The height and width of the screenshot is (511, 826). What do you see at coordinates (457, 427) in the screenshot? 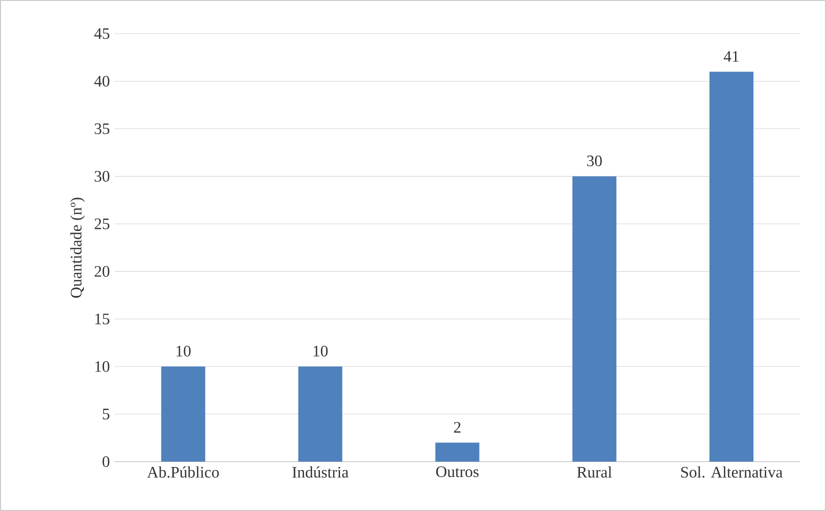
I see `data-label: 2` at bounding box center [457, 427].